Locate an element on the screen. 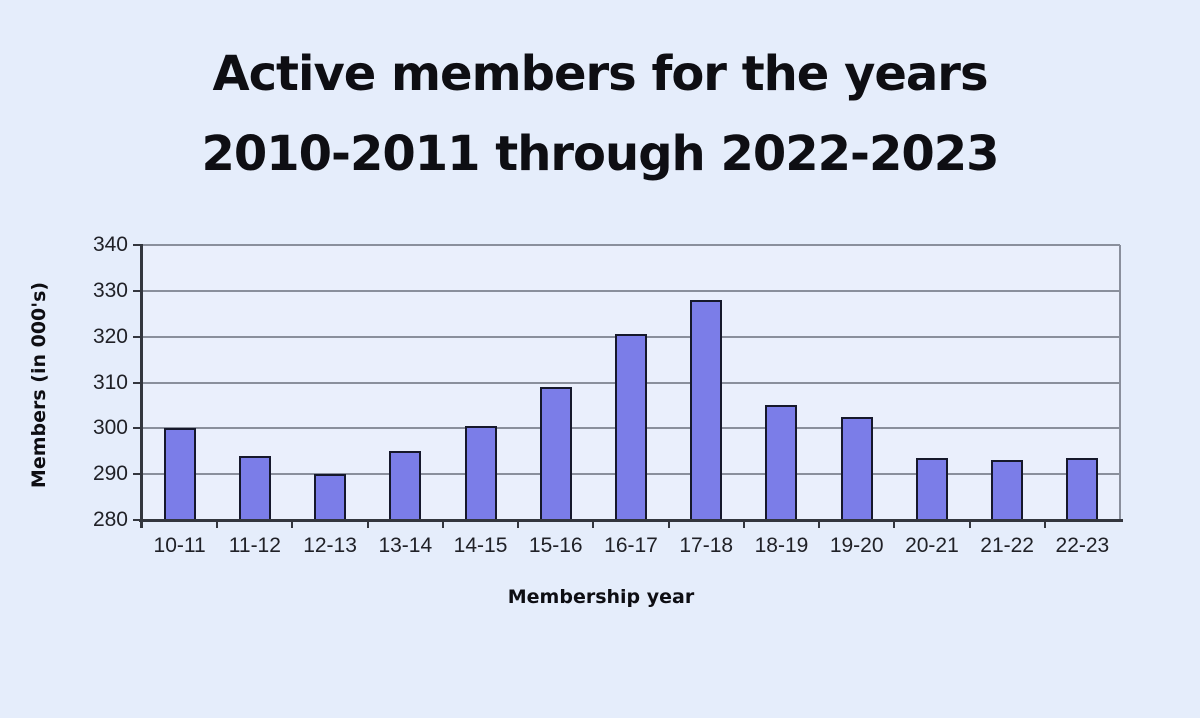 The image size is (1200, 718). x-tick-label: 11-12 is located at coordinates (254, 545).